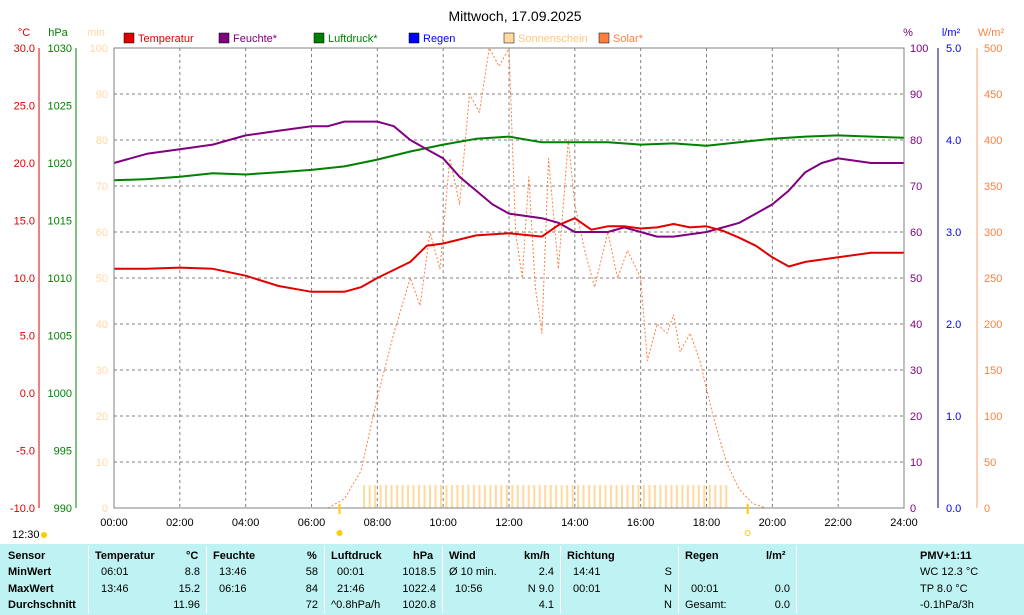 The height and width of the screenshot is (615, 1024). I want to click on time-axis-tick: 22:00, so click(838, 523).